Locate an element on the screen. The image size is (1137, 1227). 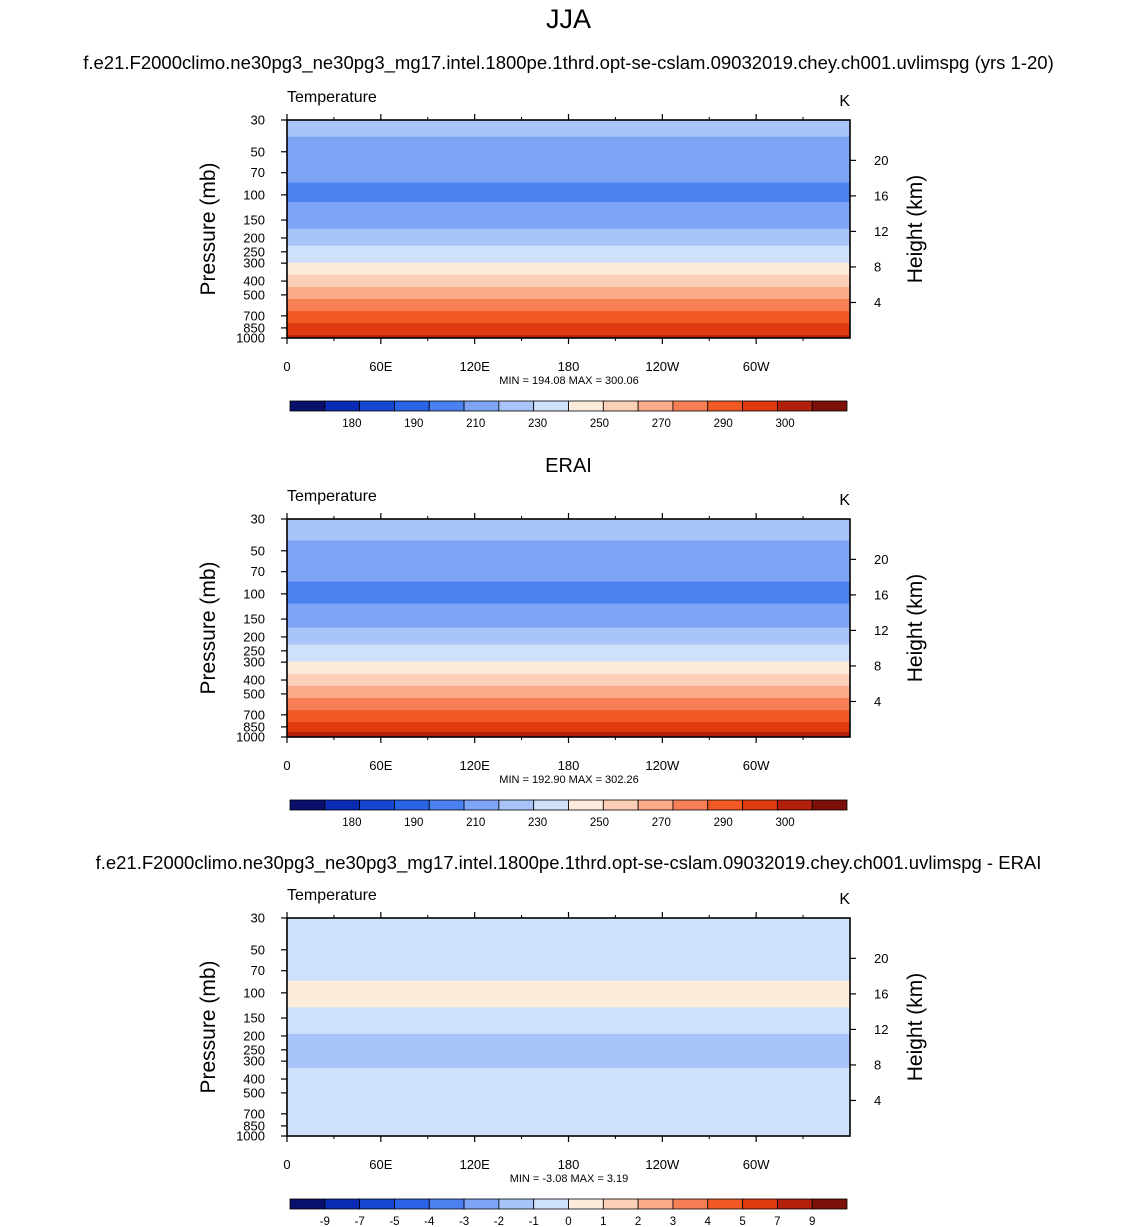
min-max-annotation: MIN = 192.90 MAX = 302.26 is located at coordinates (568, 780).